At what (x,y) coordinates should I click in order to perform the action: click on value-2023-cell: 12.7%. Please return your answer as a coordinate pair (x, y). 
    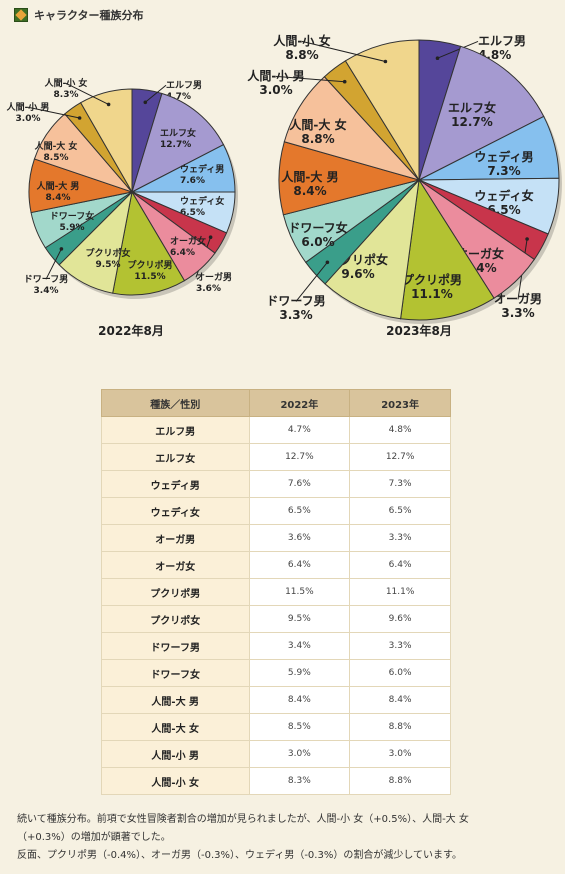
    Looking at the image, I should click on (400, 457).